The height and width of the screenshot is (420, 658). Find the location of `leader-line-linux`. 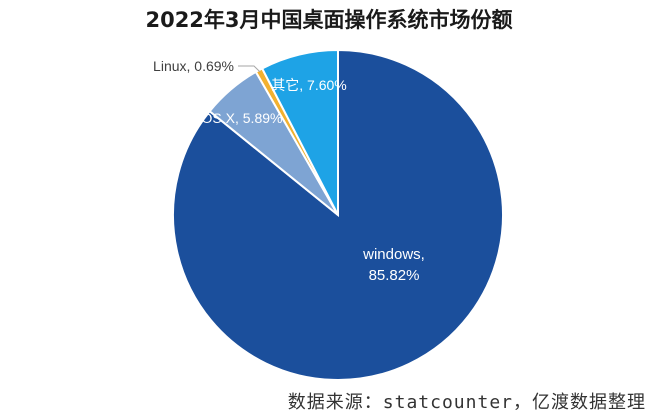

leader-line-linux is located at coordinates (249, 69).